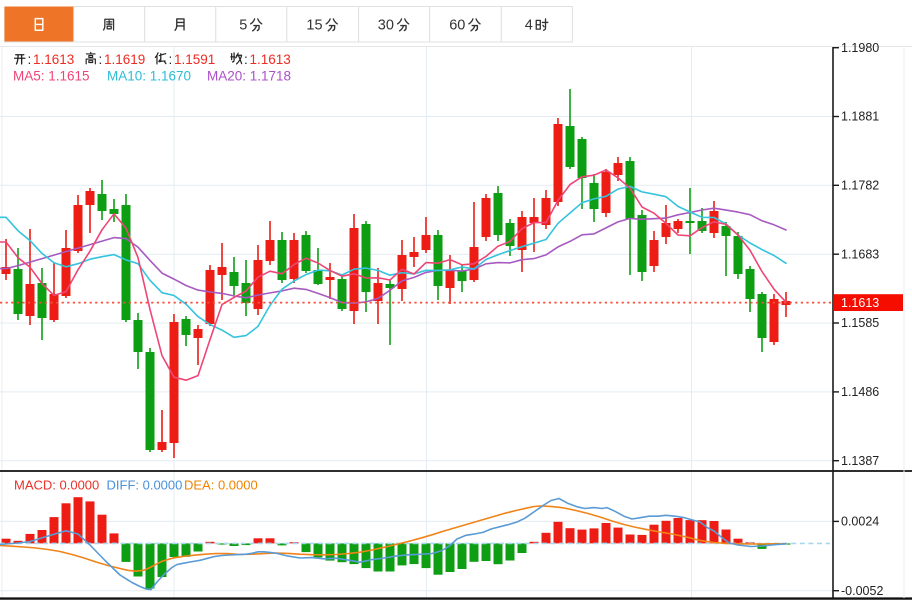 This screenshot has height=605, width=912. What do you see at coordinates (51, 76) in the screenshot?
I see `svg-text: MA5: 1.1615` at bounding box center [51, 76].